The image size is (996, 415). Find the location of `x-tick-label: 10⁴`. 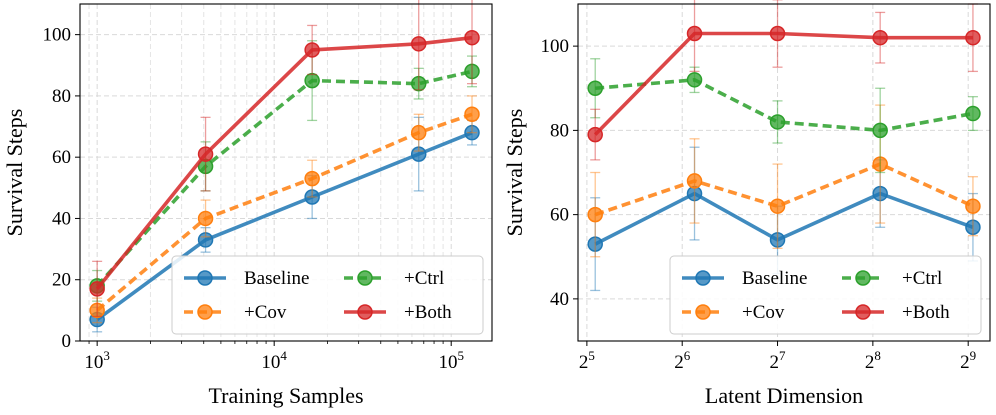

x-tick-label: 10⁴ is located at coordinates (274, 360).